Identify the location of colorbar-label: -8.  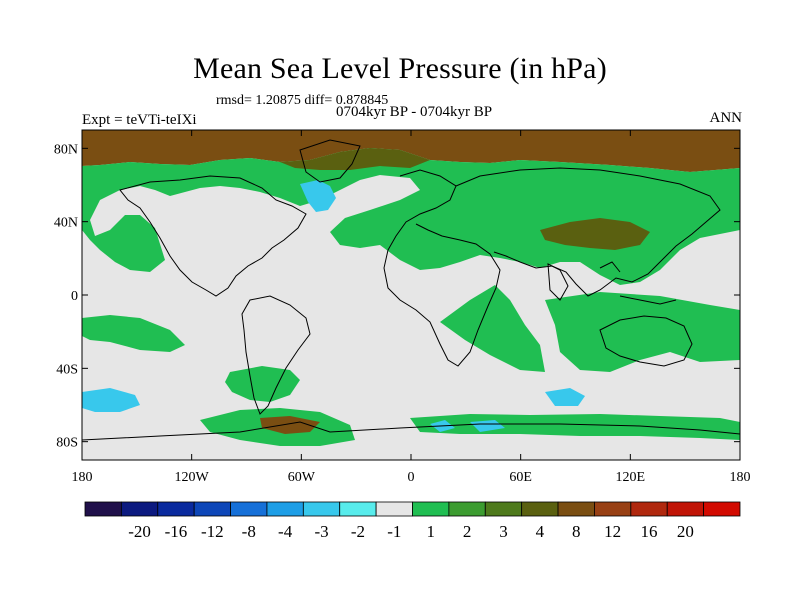
(249, 531).